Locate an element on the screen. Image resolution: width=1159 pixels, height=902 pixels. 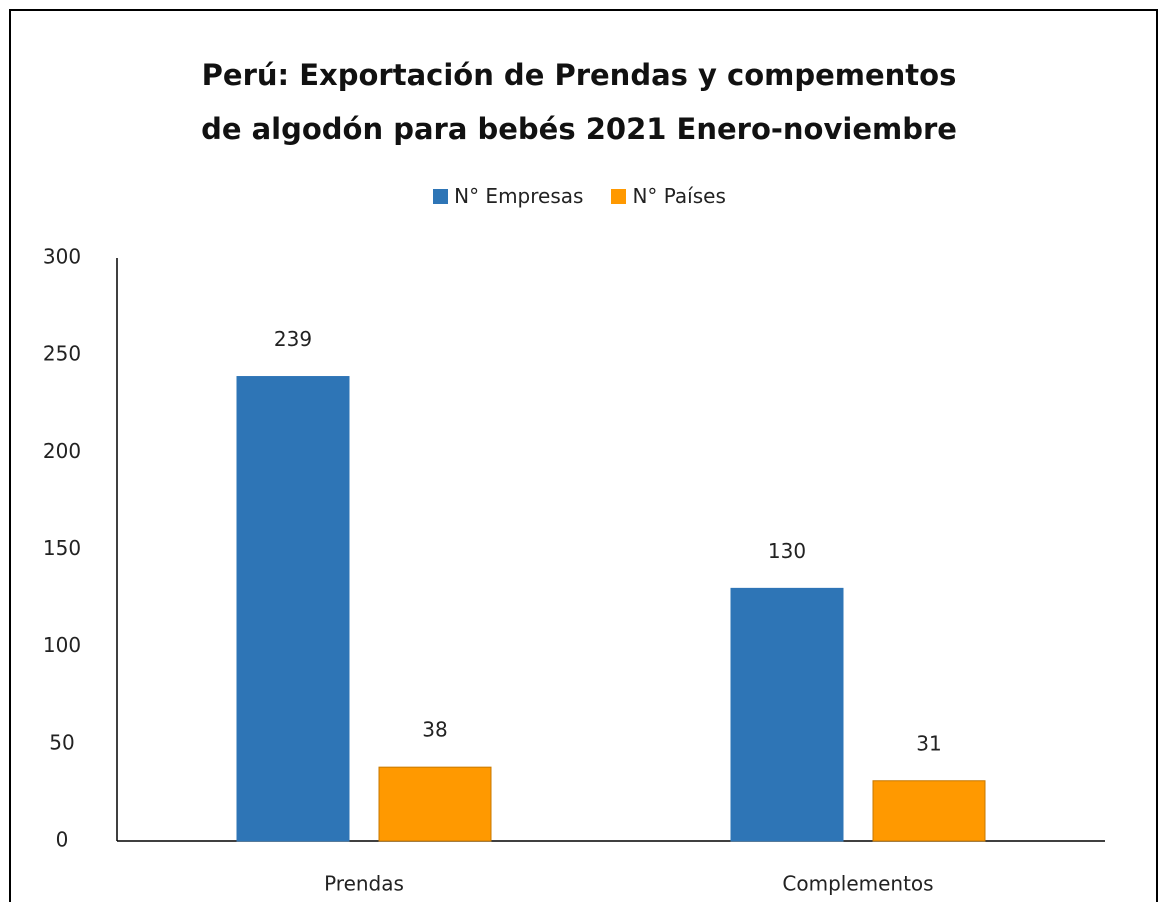
y-tick-label: 250 is located at coordinates (62, 354).